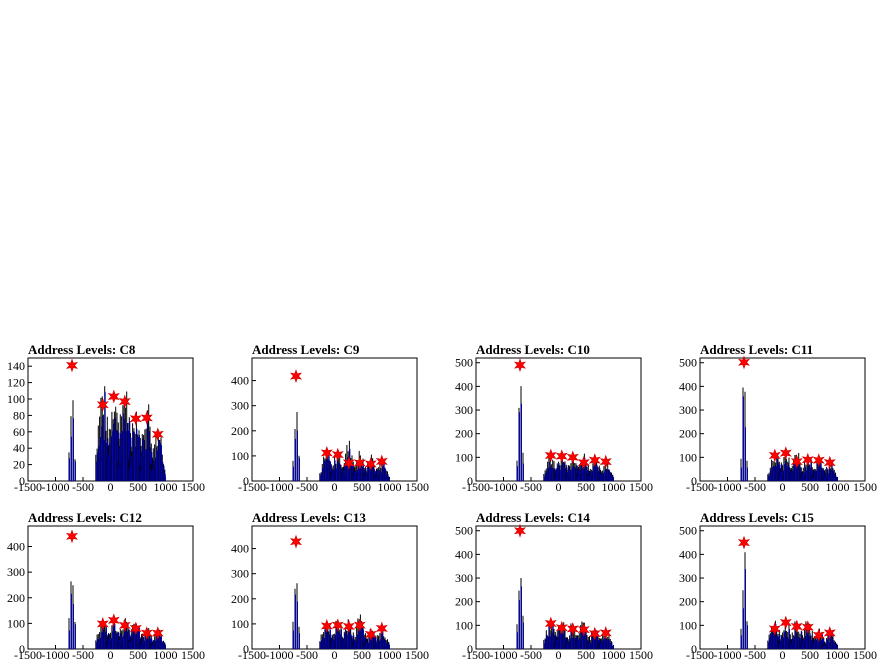 This screenshot has height=672, width=896. I want to click on panel-title: Address Levels: C15, so click(757, 517).